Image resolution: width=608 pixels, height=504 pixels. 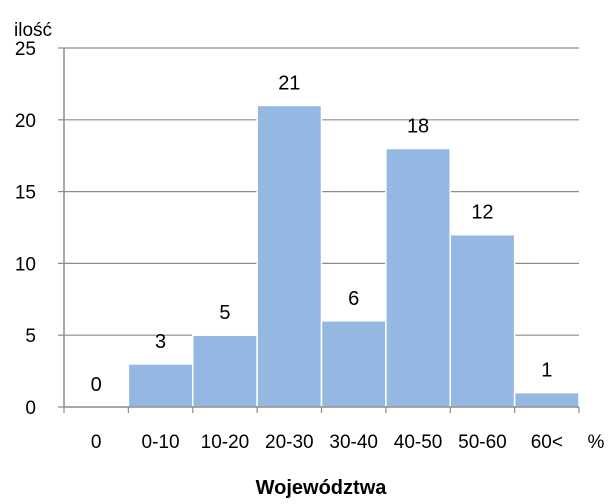 I want to click on y-tick-label: 5, so click(x=30, y=336).